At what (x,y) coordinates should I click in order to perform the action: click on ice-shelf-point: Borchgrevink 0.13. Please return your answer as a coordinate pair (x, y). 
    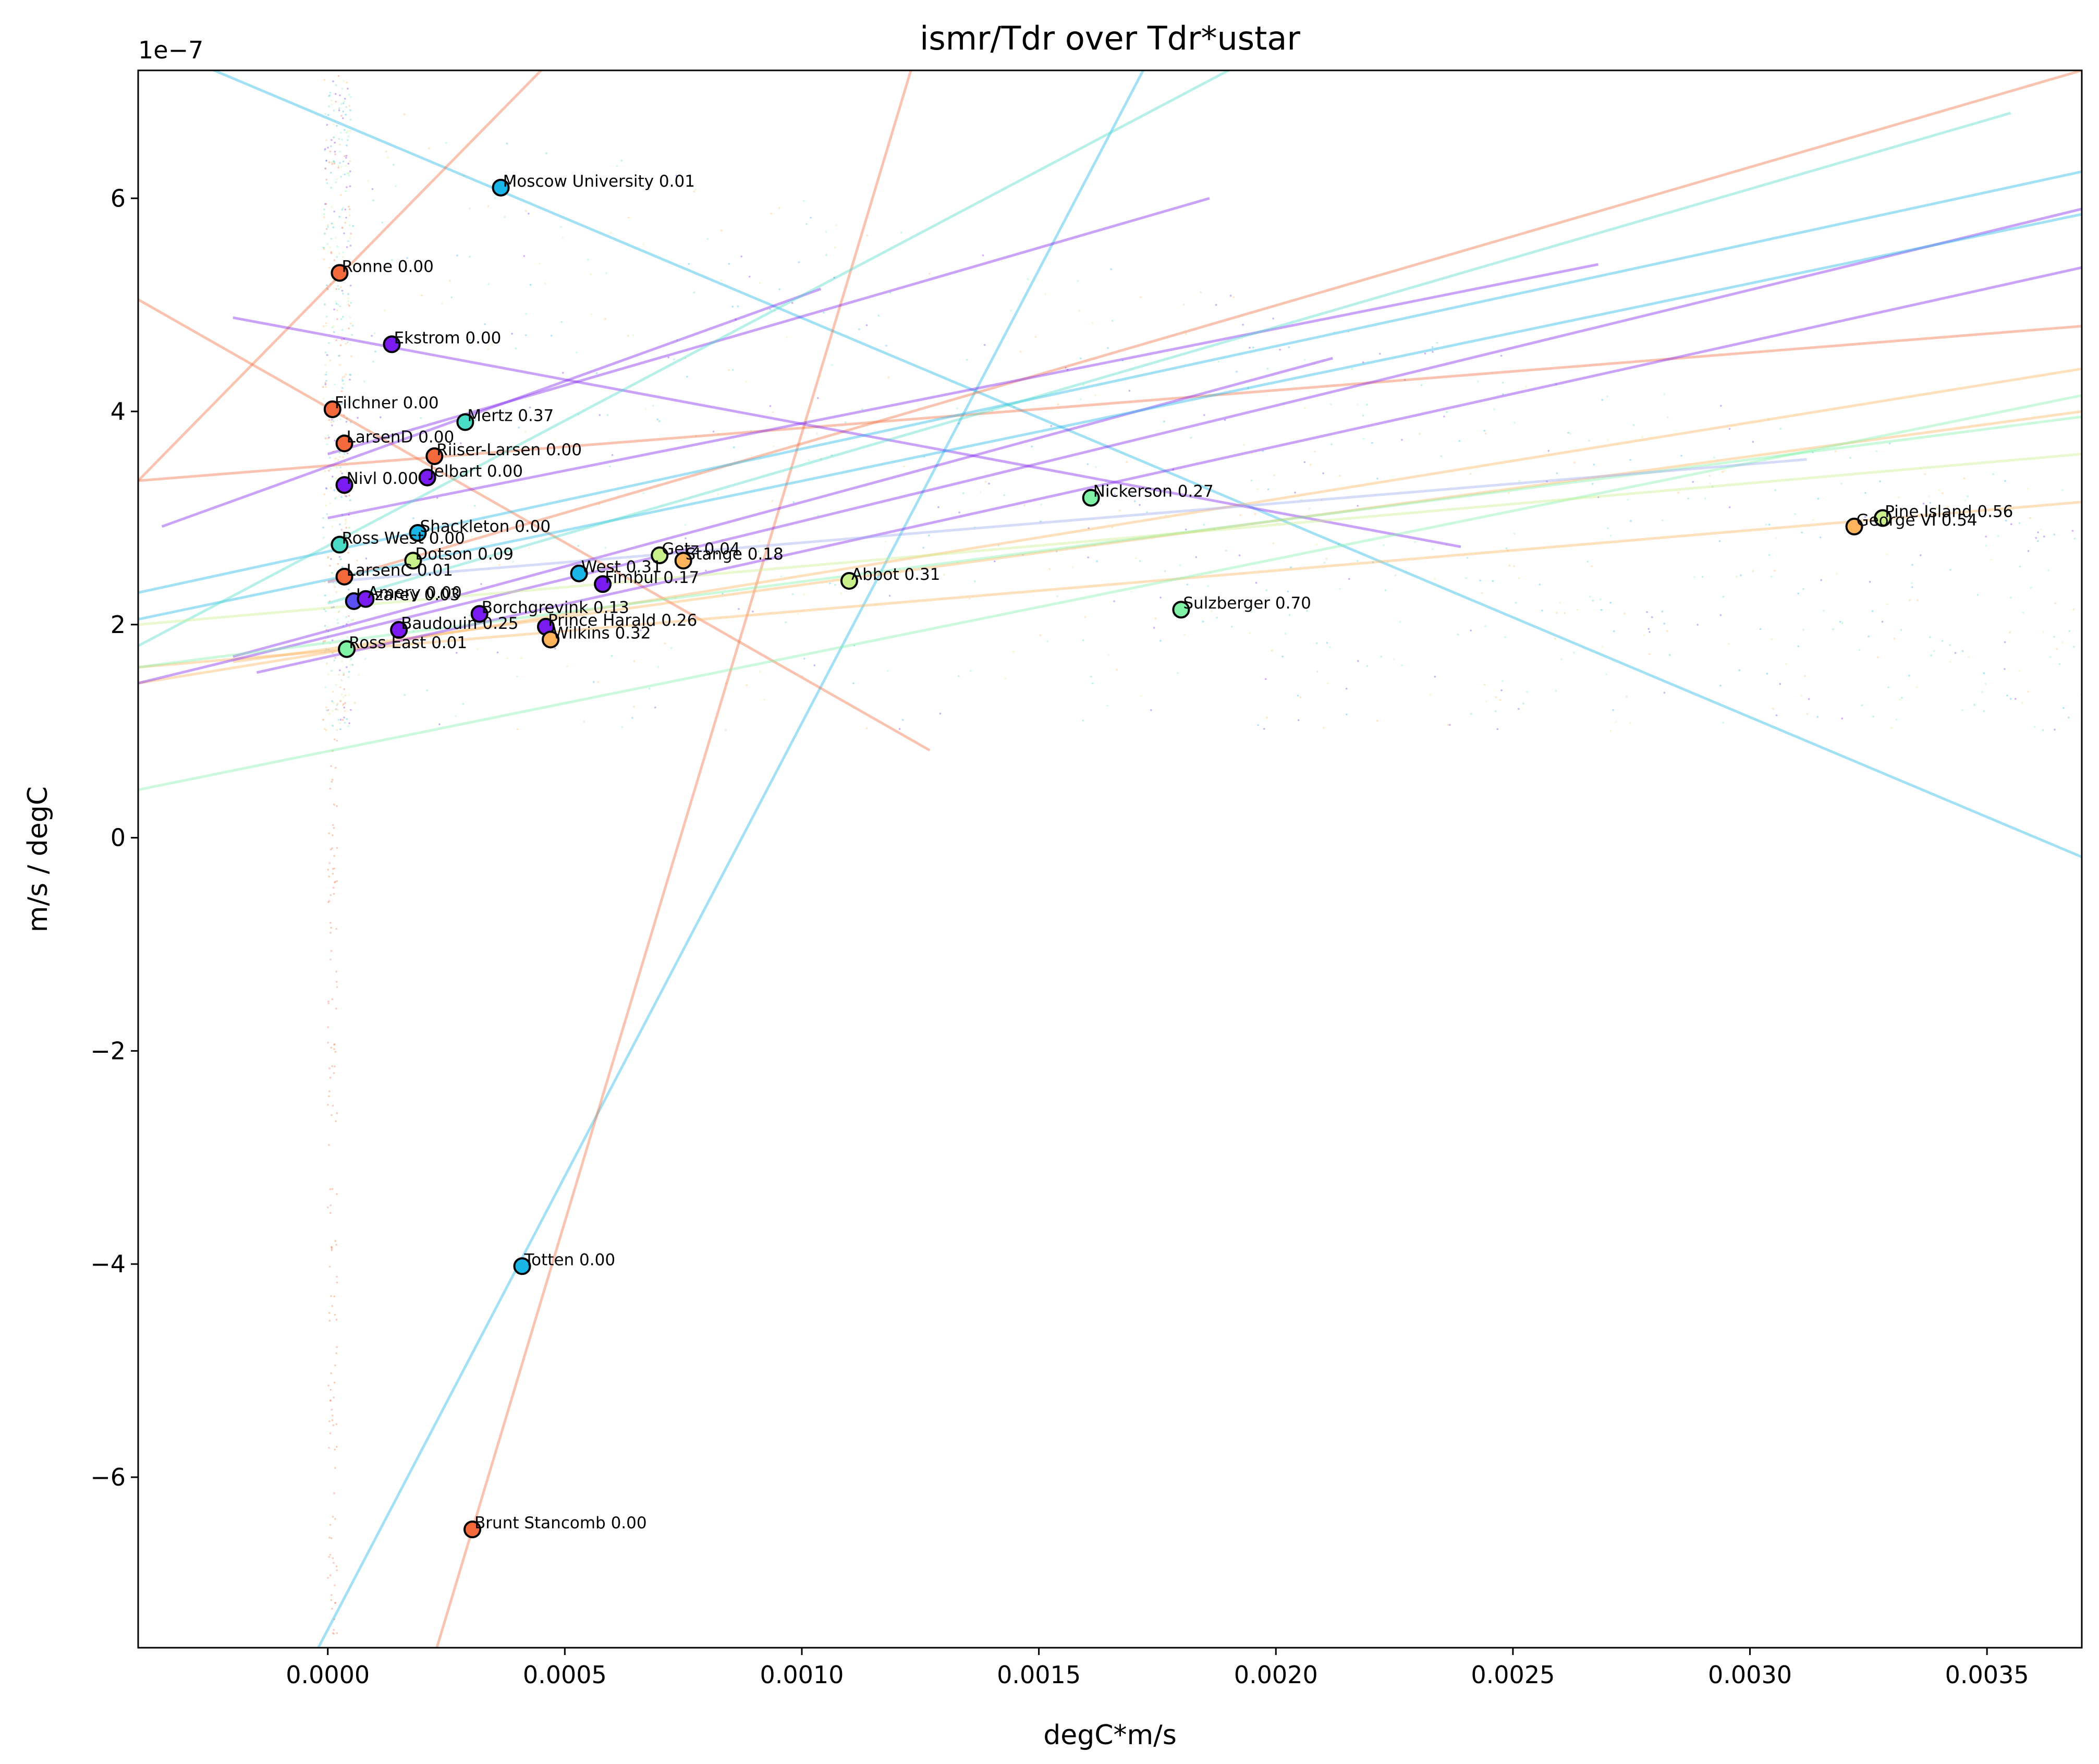
    Looking at the image, I should click on (549, 611).